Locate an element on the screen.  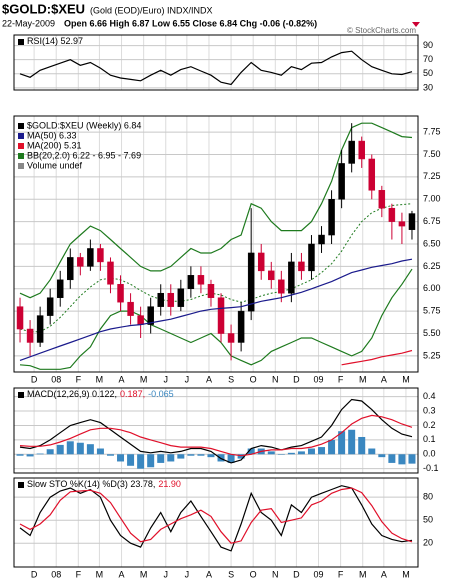
y-tick-label: 7.50 is located at coordinates (432, 154).